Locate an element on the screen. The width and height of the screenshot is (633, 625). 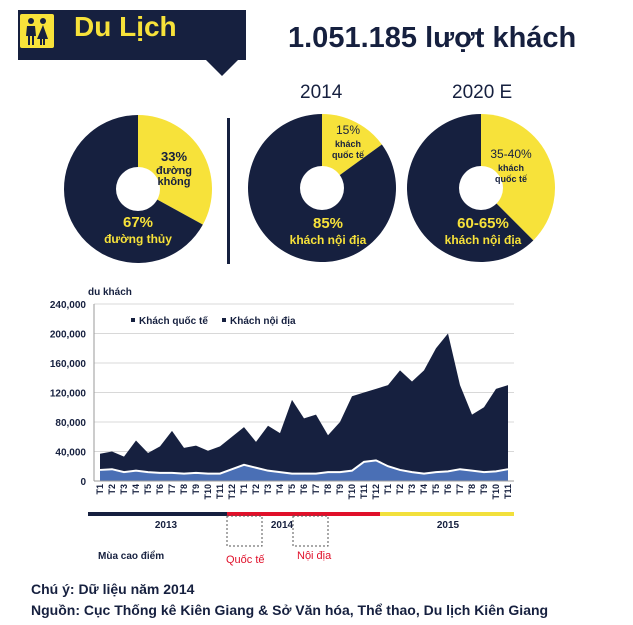
page-title: Du Lịch is located at coordinates (125, 26).